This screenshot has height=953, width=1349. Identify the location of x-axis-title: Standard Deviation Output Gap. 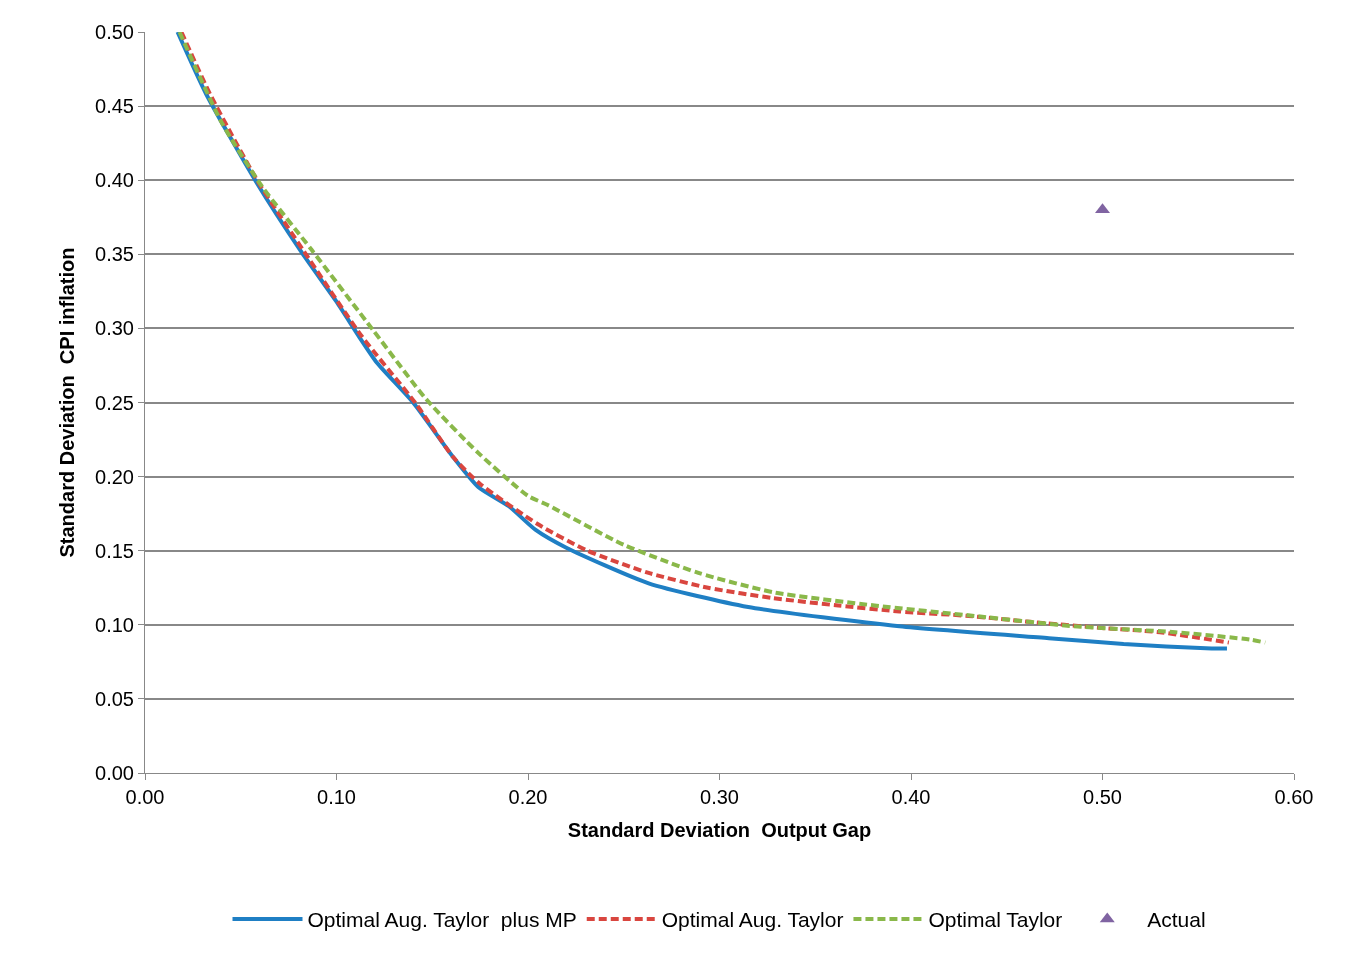
(719, 829).